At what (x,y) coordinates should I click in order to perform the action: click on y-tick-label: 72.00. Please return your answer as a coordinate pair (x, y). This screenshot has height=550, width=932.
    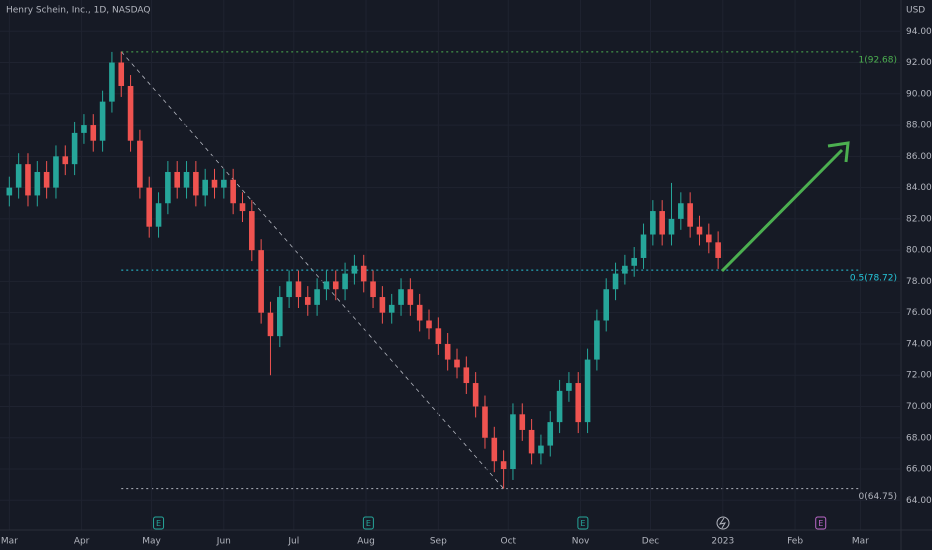
    Looking at the image, I should click on (919, 376).